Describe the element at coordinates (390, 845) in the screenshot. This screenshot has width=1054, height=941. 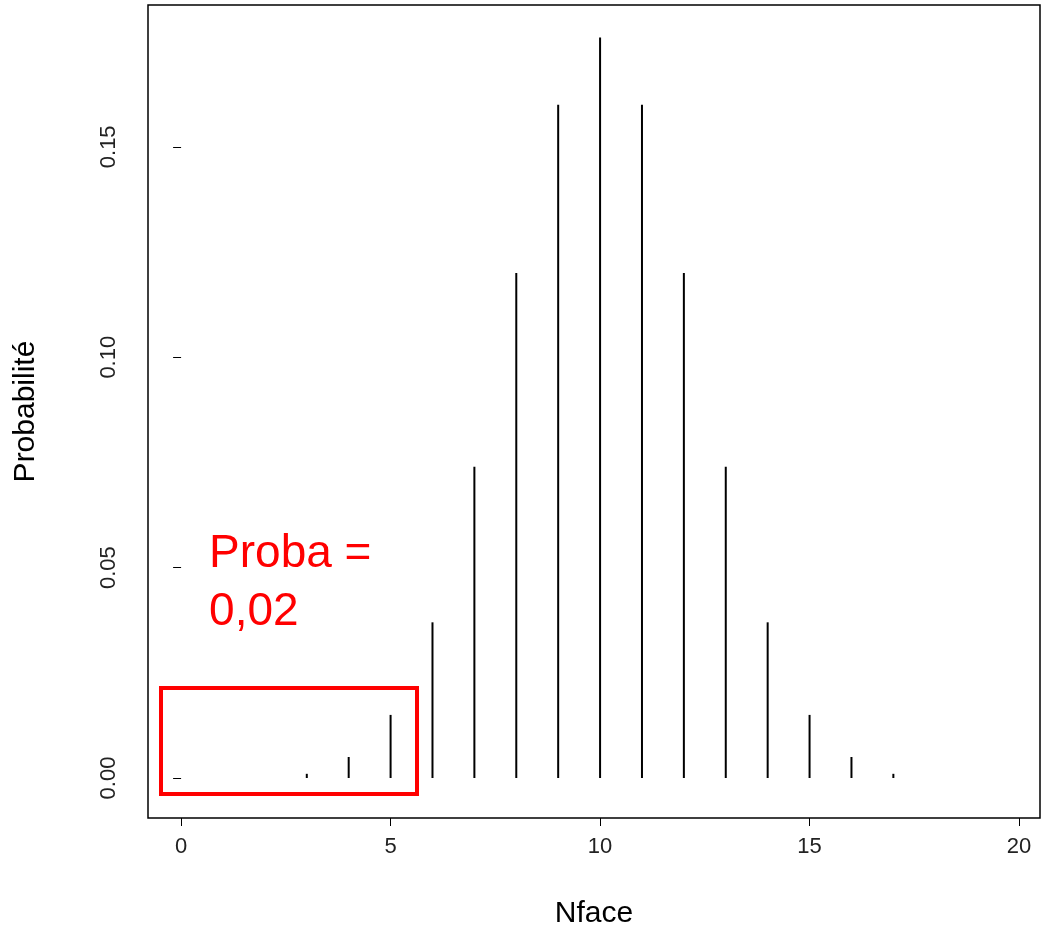
I see `x-tick-label: 5` at that location.